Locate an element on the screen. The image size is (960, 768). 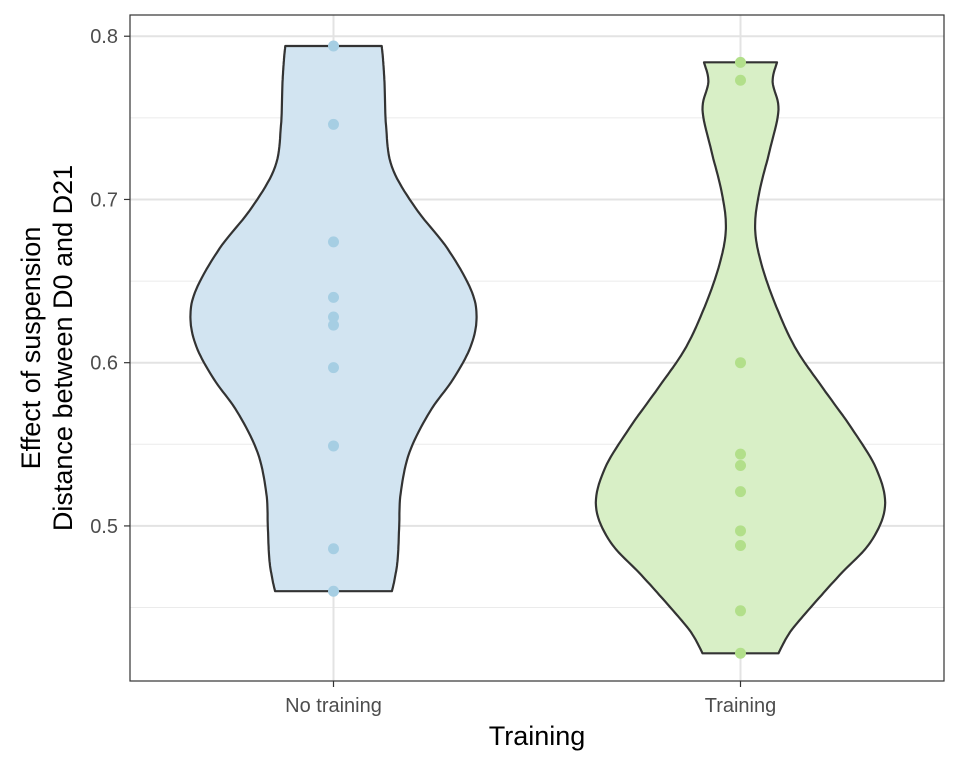
x-axis-title: Training is located at coordinates (537, 736).